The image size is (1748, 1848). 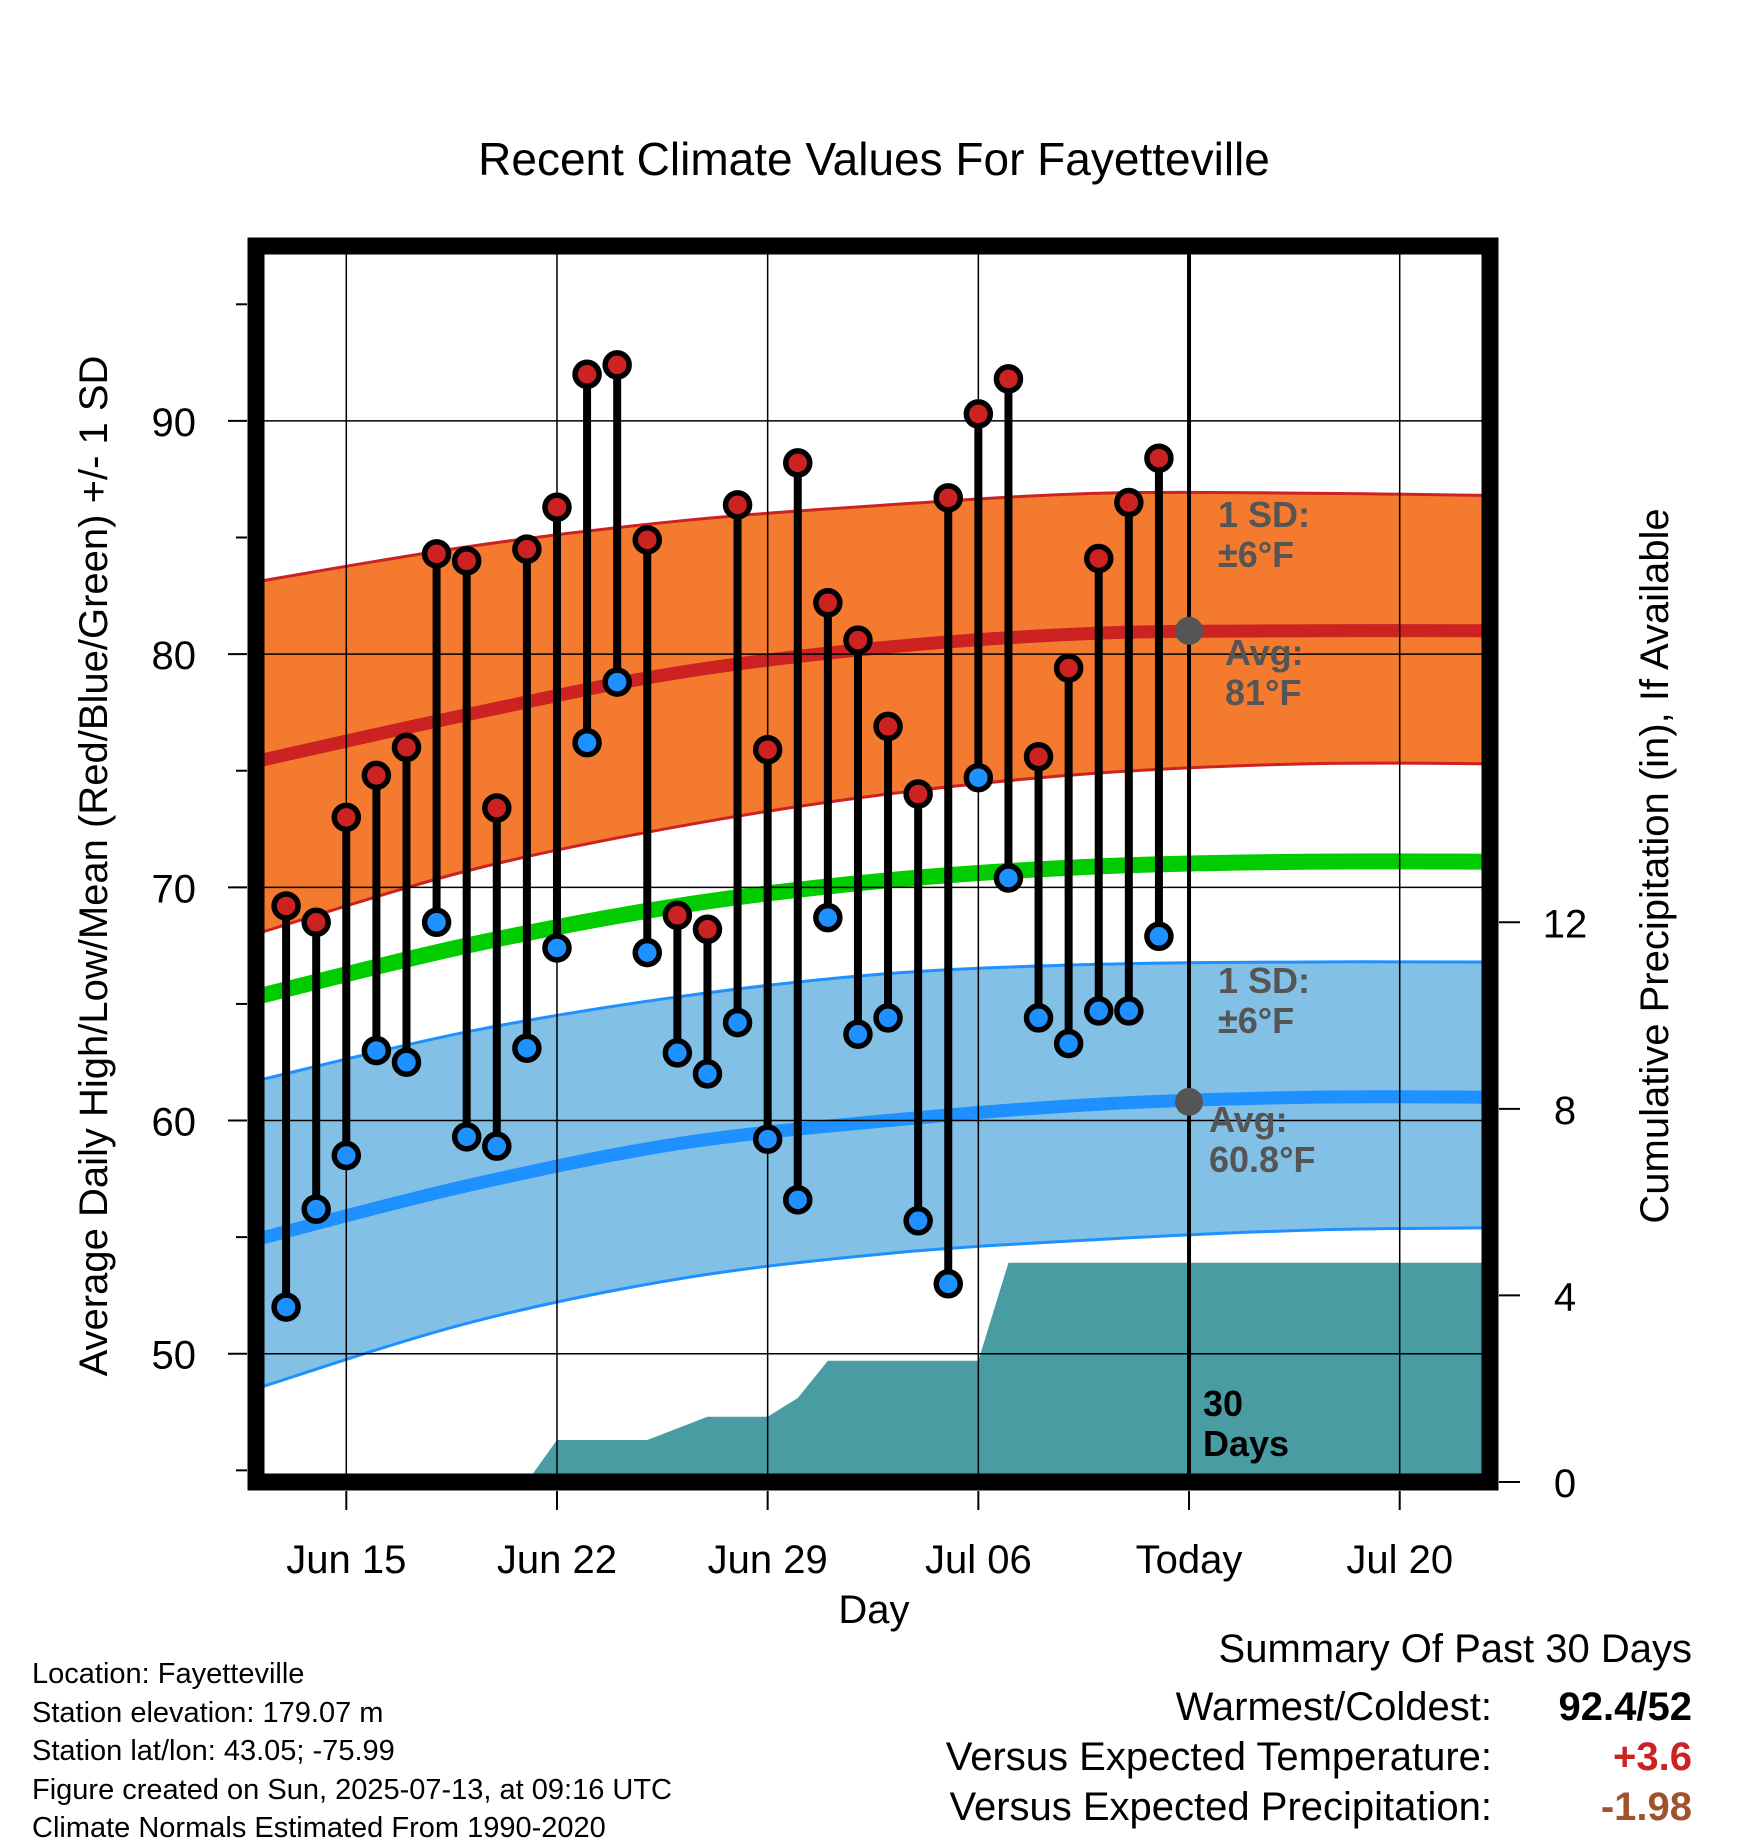 I want to click on x-tick-label: Jun 22, so click(x=557, y=1560).